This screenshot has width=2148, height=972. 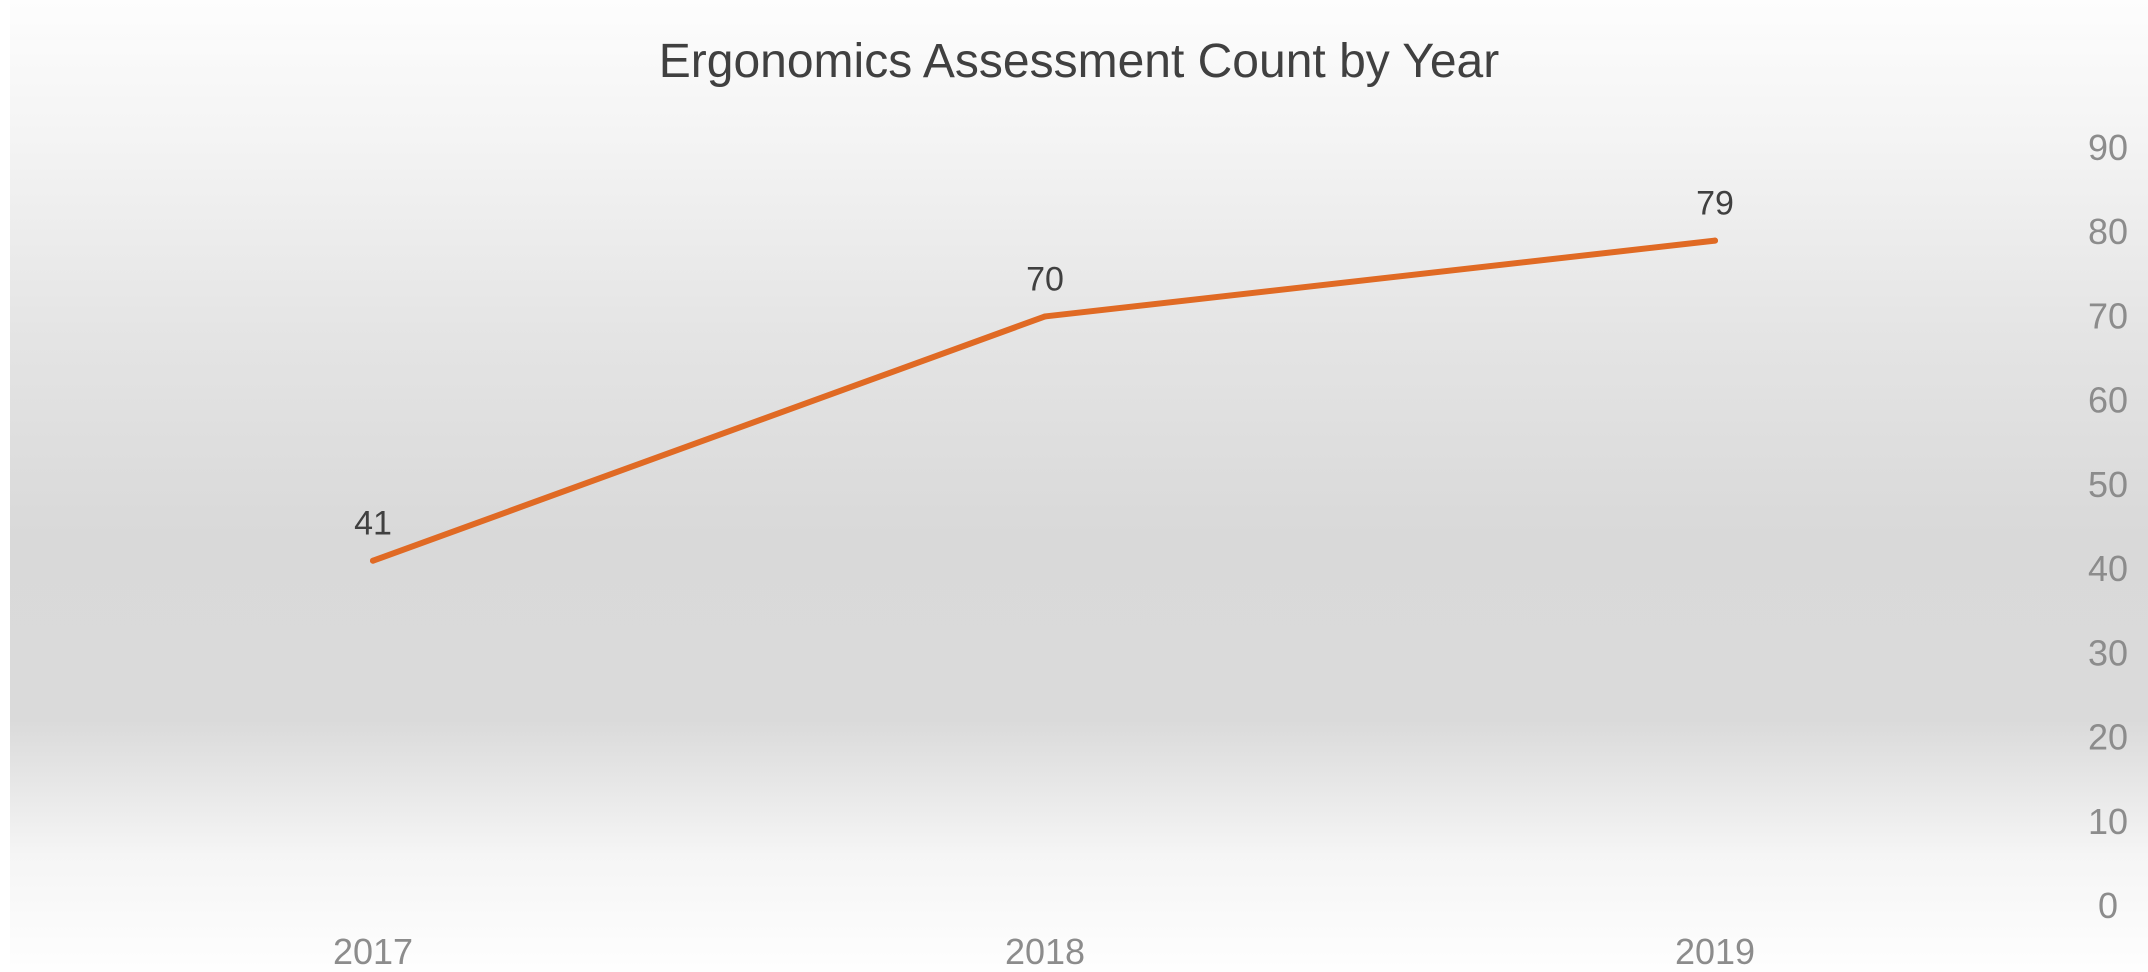 I want to click on y-axis-tick-labels: 0 10 20 30 40 50 60 70 80 90, so click(x=2108, y=526).